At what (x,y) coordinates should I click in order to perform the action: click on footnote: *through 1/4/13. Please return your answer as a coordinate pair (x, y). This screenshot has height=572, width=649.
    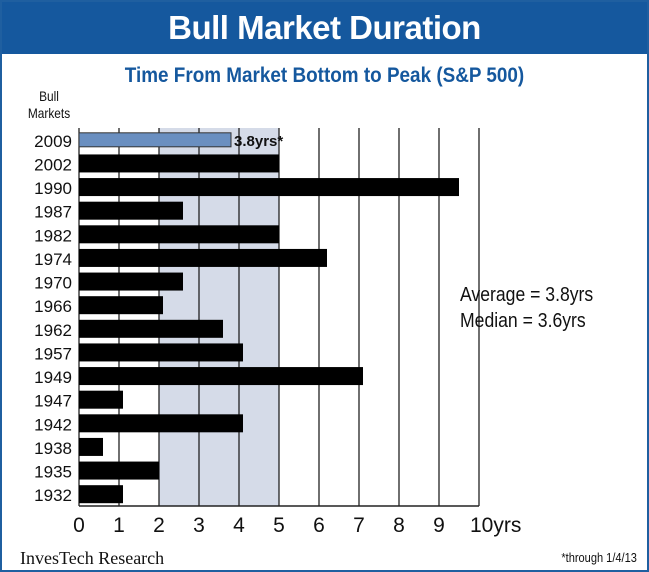
    Looking at the image, I should click on (599, 557).